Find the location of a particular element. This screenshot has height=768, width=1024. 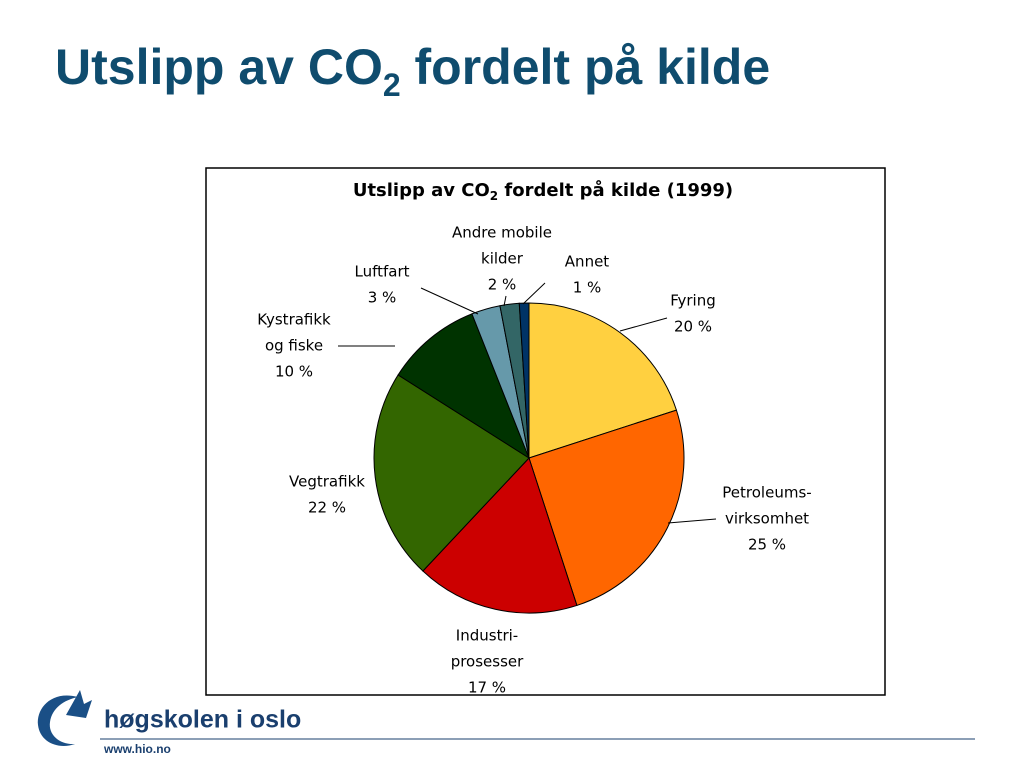

value-label: 20 % is located at coordinates (693, 327).